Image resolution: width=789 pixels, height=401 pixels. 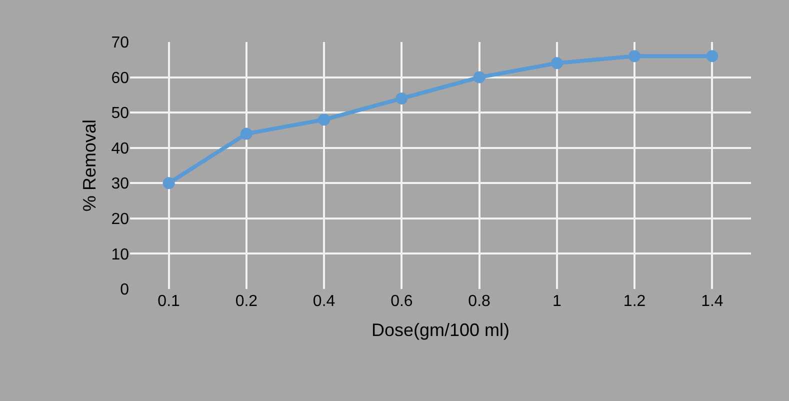 I want to click on y-tick-label: 30, so click(x=120, y=184).